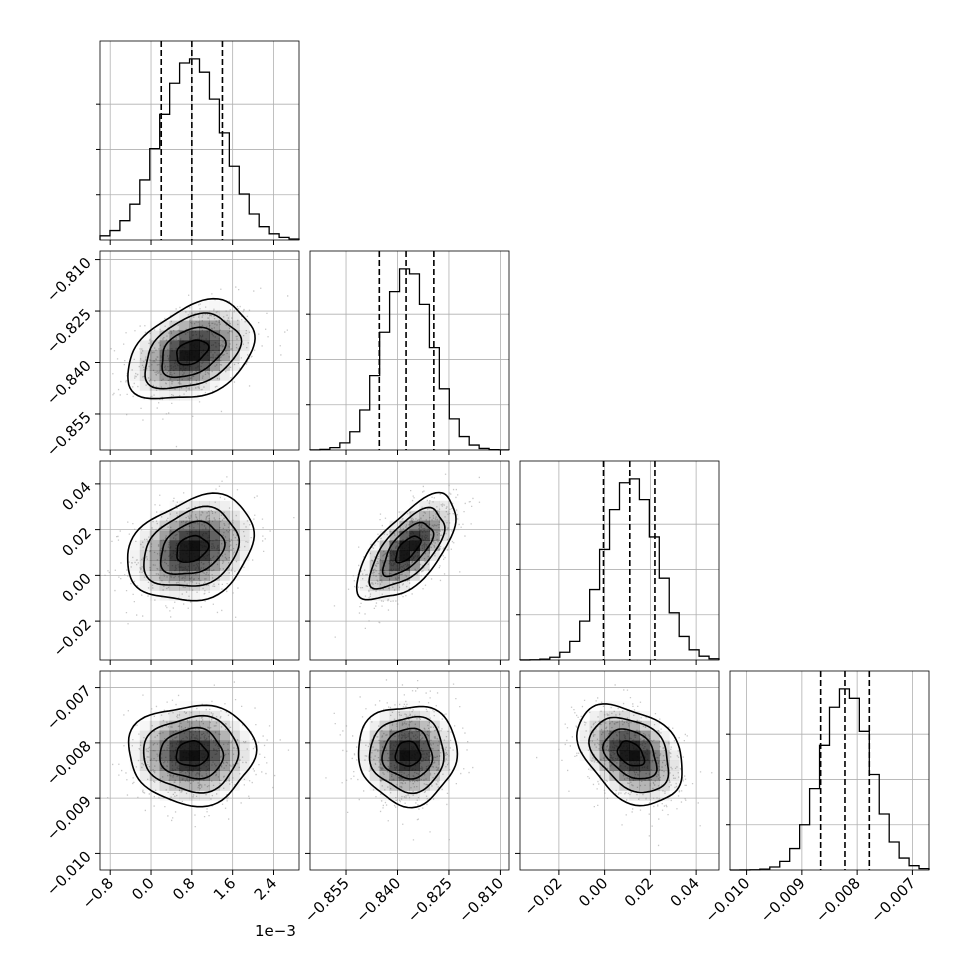 The width and height of the screenshot is (970, 970). What do you see at coordinates (593, 892) in the screenshot?
I see `x-tick-label: 0.00` at bounding box center [593, 892].